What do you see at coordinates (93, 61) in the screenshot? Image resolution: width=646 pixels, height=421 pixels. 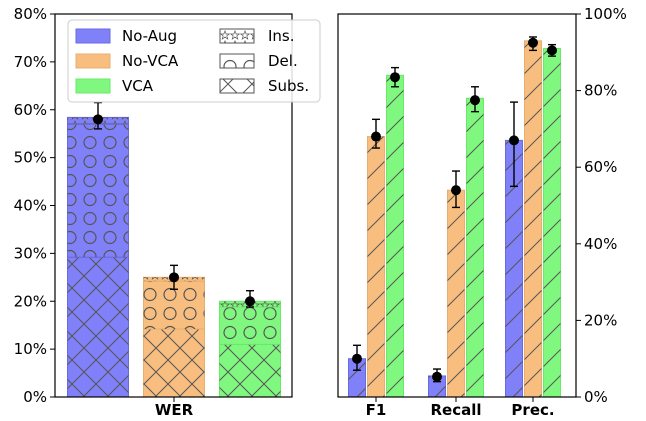 I see `legend-swatch-No-VCA` at bounding box center [93, 61].